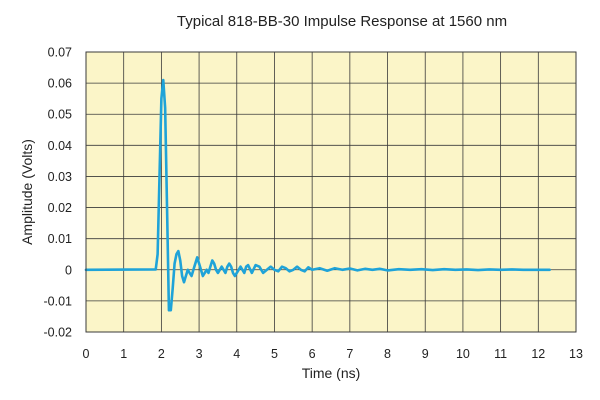 Image resolution: width=600 pixels, height=400 pixels. Describe the element at coordinates (199, 354) in the screenshot. I see `x-tick-label: 3` at that location.